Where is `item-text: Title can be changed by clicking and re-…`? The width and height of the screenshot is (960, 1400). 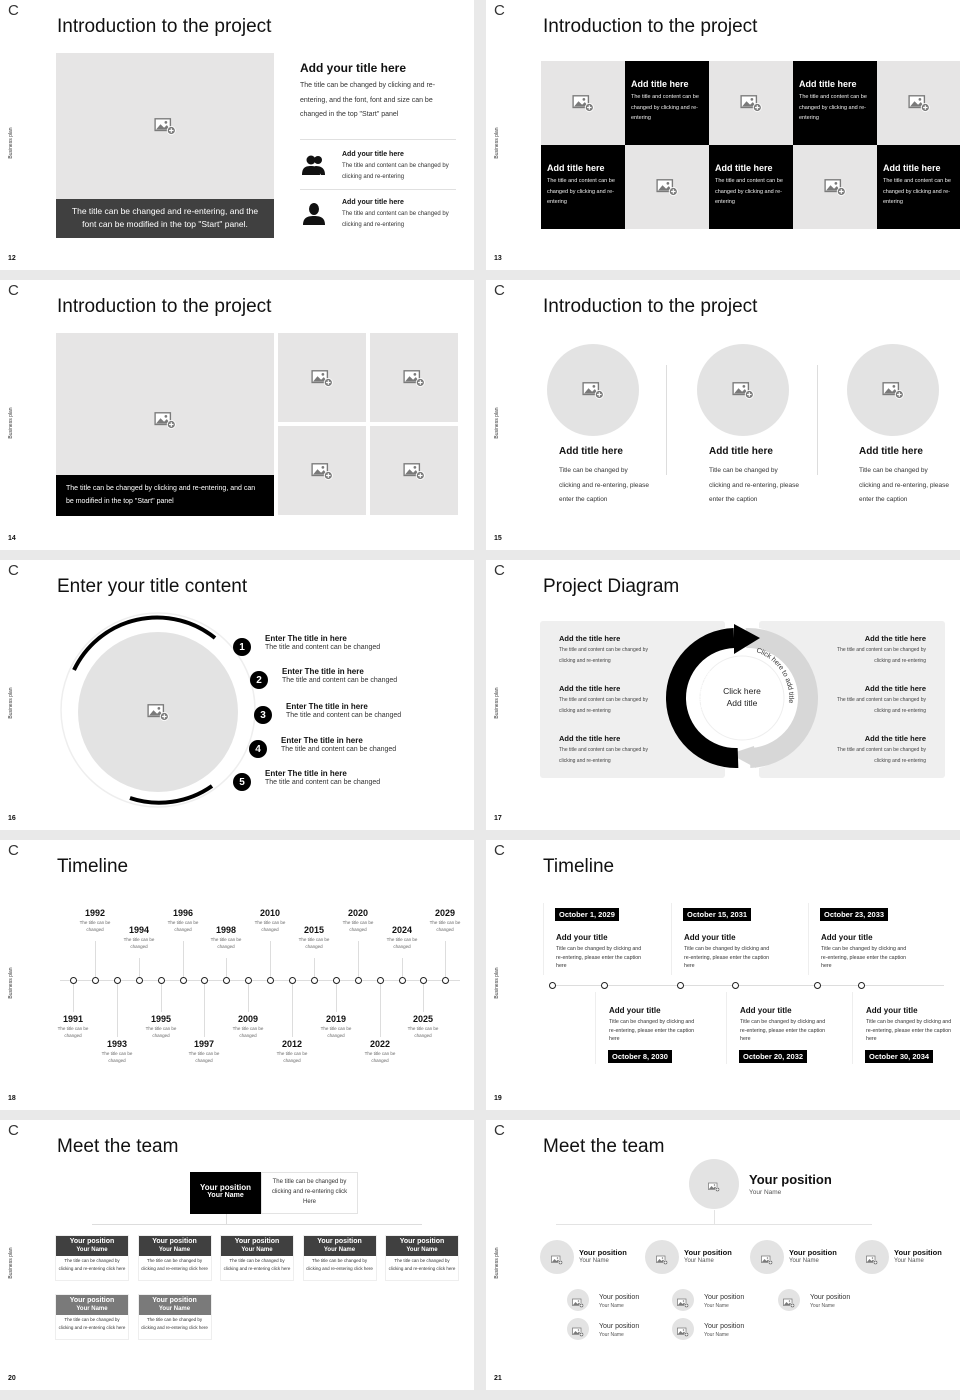 item-text: Title can be changed by clicking and re-… is located at coordinates (904, 485).